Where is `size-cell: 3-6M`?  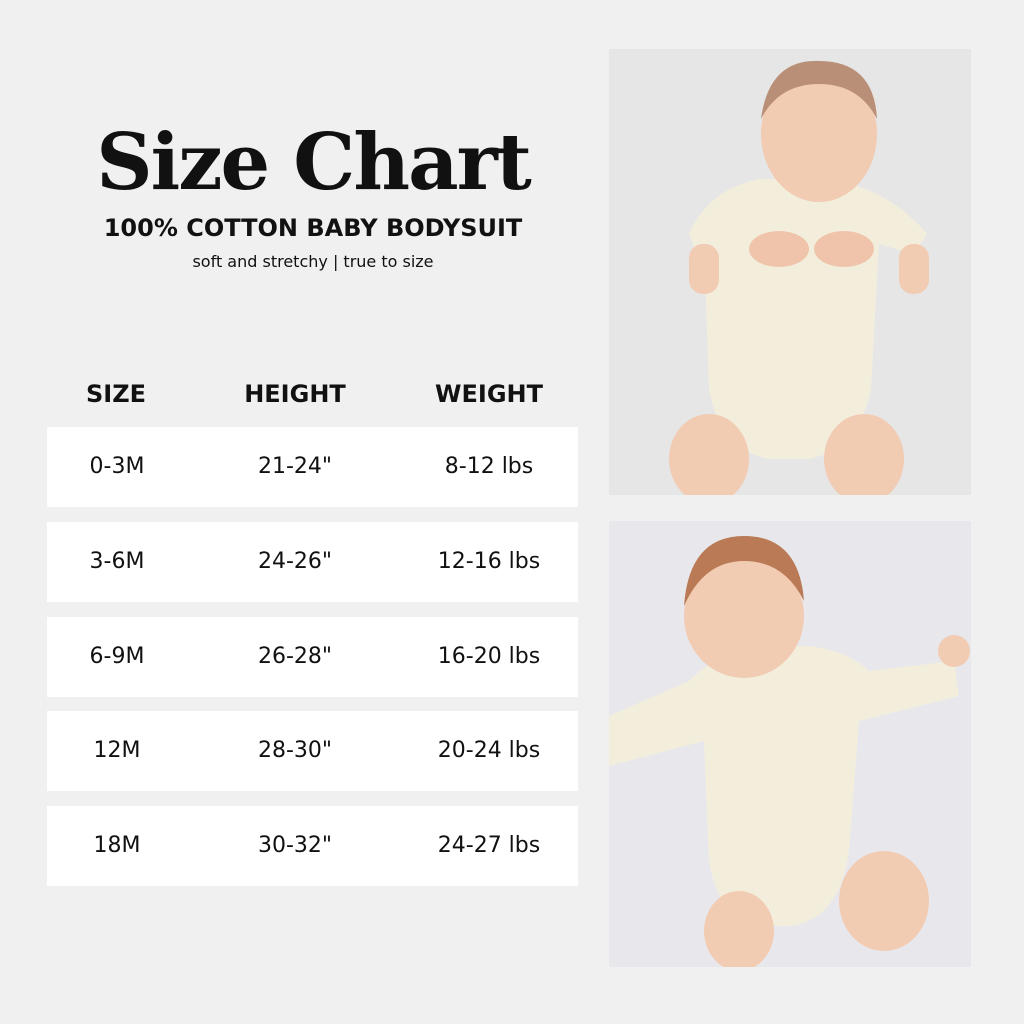
size-cell: 3-6M is located at coordinates (117, 561).